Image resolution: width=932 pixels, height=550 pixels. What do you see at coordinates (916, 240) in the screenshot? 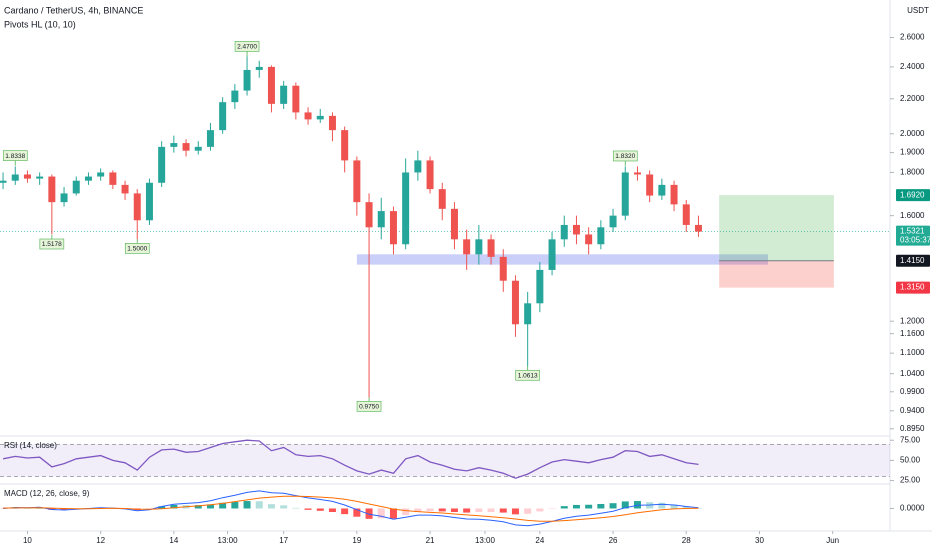
I see `price-marker-countdown: 03:05:37` at bounding box center [916, 240].